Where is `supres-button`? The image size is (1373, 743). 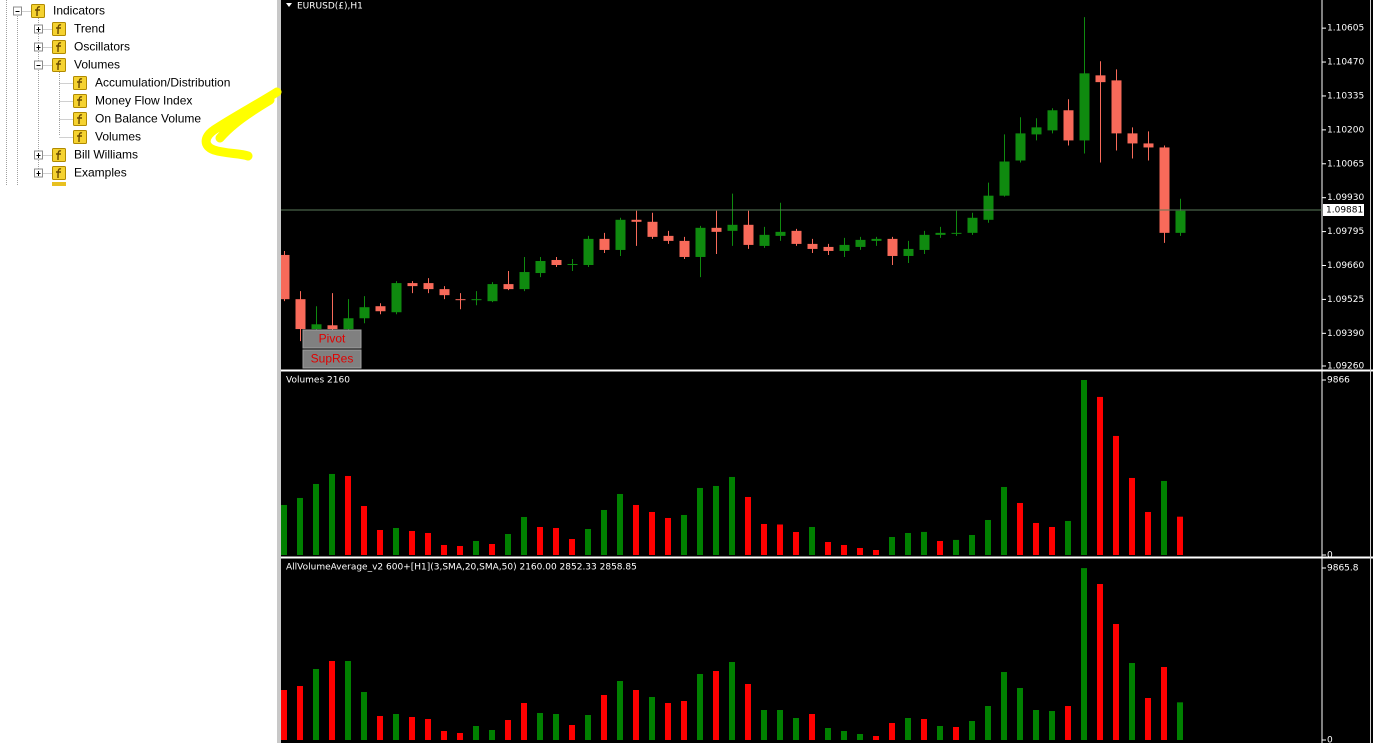
supres-button is located at coordinates (332, 359).